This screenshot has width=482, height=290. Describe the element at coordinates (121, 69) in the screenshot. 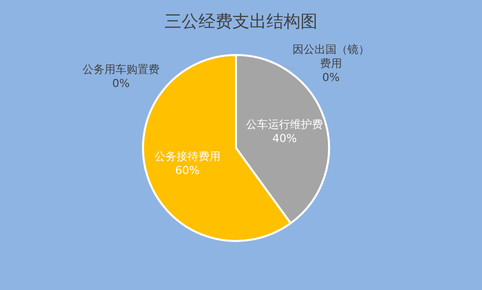

I see `category-label: 公务用车购置费` at that location.